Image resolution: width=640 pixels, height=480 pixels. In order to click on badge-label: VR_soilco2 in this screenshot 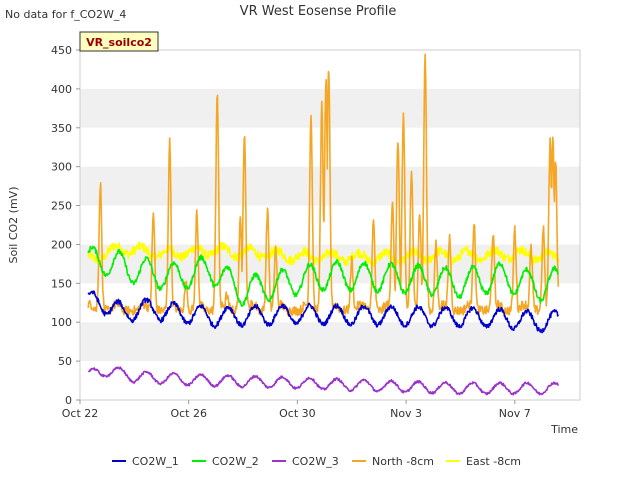, I will do `click(119, 42)`.